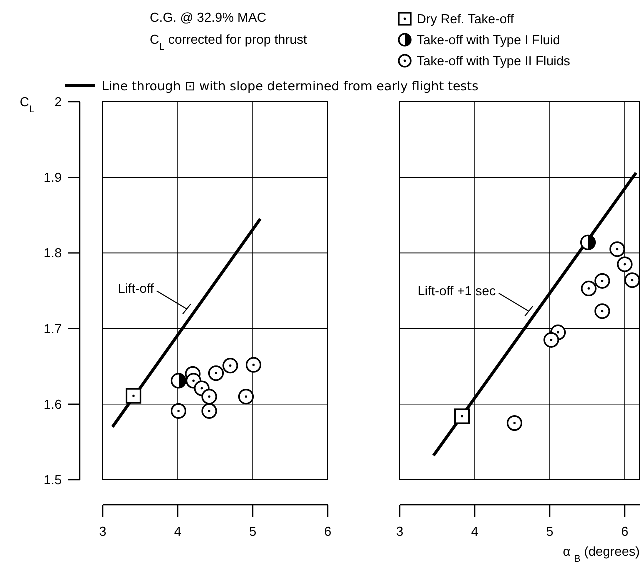  Describe the element at coordinates (53, 480) in the screenshot. I see `y-tick-label: 1.5` at that location.